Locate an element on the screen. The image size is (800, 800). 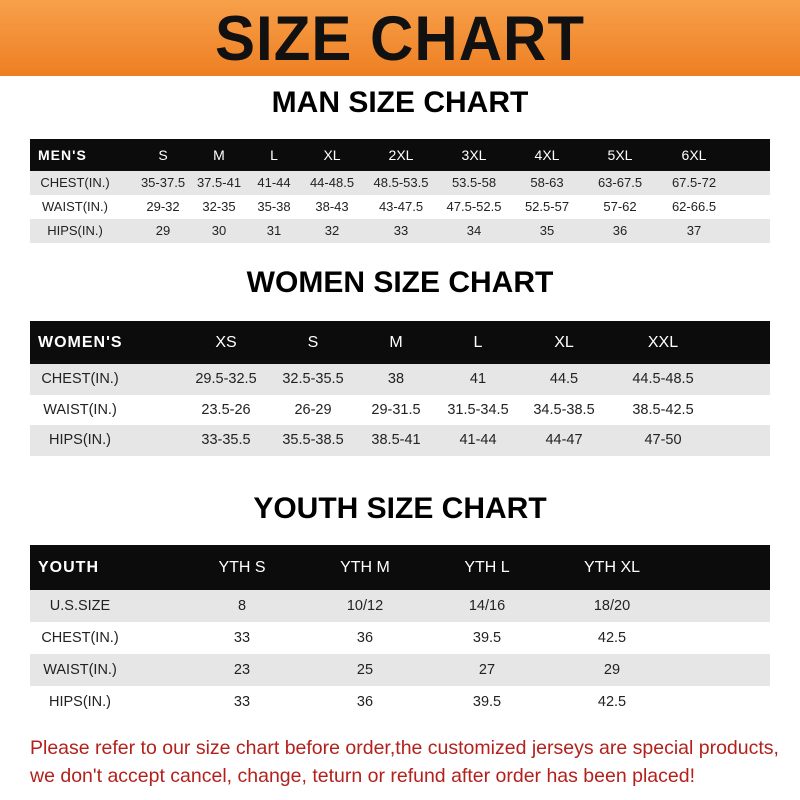
size-header: 2XL is located at coordinates (401, 155).